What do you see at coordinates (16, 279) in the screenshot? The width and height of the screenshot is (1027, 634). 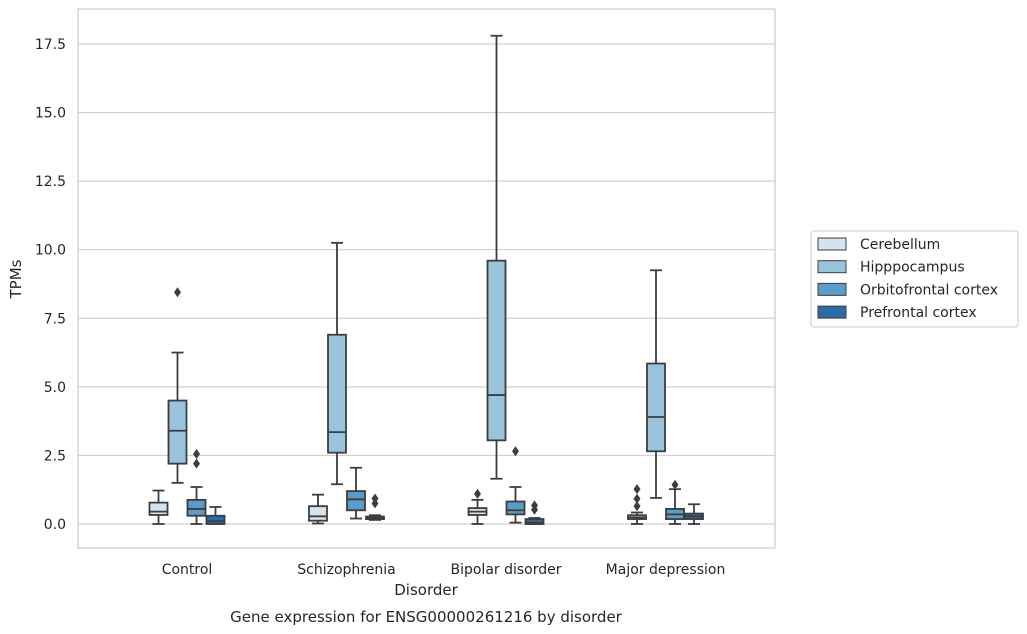 I see `y-axis-title: TPMs` at bounding box center [16, 279].